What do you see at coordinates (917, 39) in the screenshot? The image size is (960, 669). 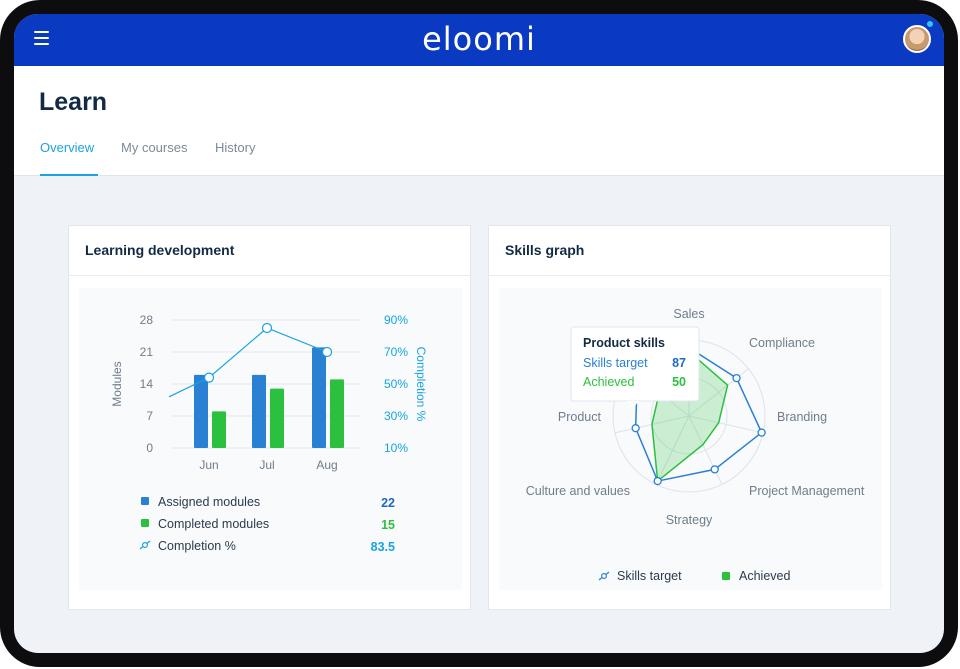 I see `user-avatar` at bounding box center [917, 39].